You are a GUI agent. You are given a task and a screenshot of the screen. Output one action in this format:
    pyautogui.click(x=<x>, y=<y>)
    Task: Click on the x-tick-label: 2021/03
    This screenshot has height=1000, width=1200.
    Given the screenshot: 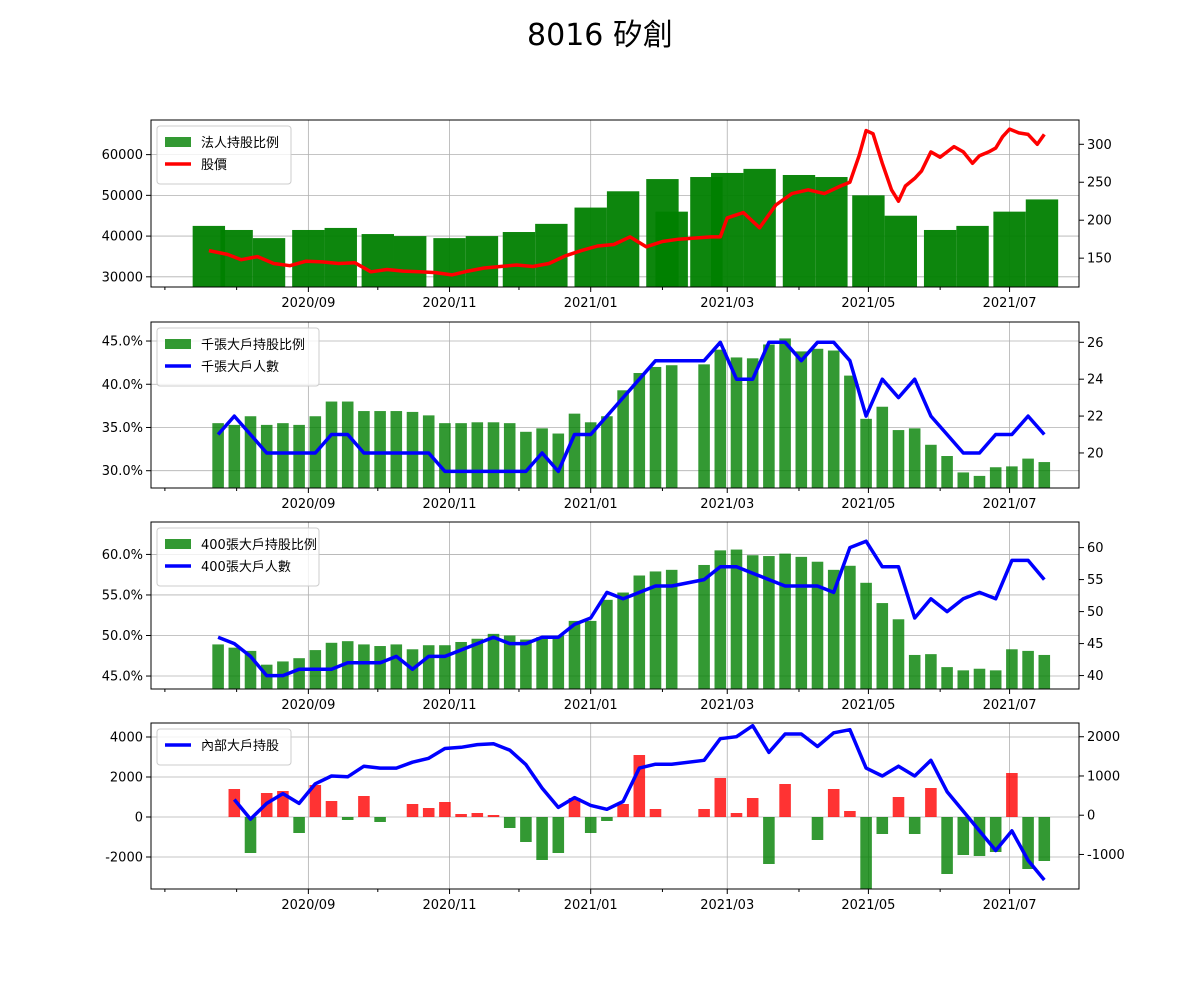 What is the action you would take?
    pyautogui.click(x=727, y=705)
    